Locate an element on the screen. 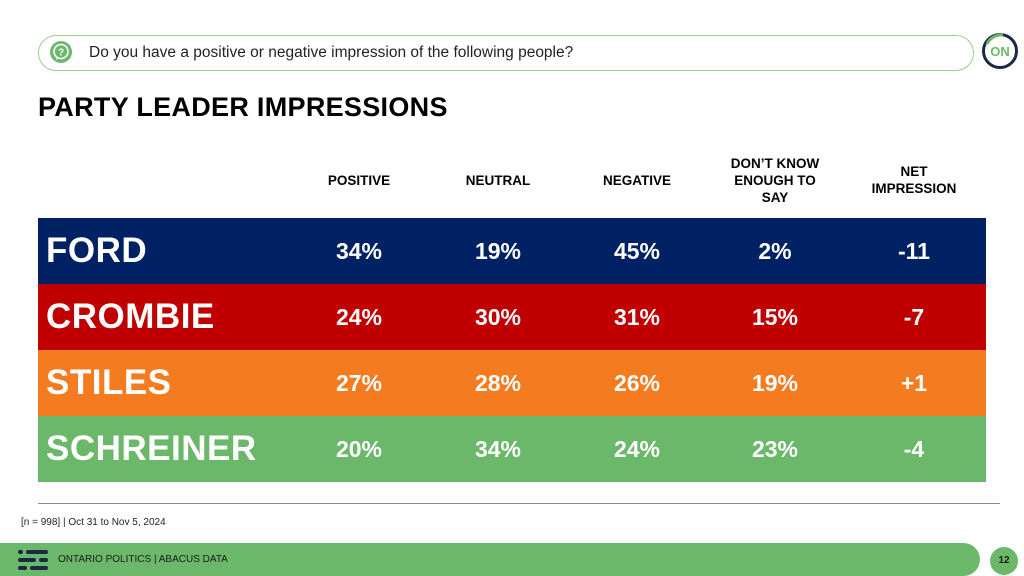 The height and width of the screenshot is (576, 1024). sample-note: [n = 998] | Oct 31 to Nov 5, 2024 is located at coordinates (93, 522).